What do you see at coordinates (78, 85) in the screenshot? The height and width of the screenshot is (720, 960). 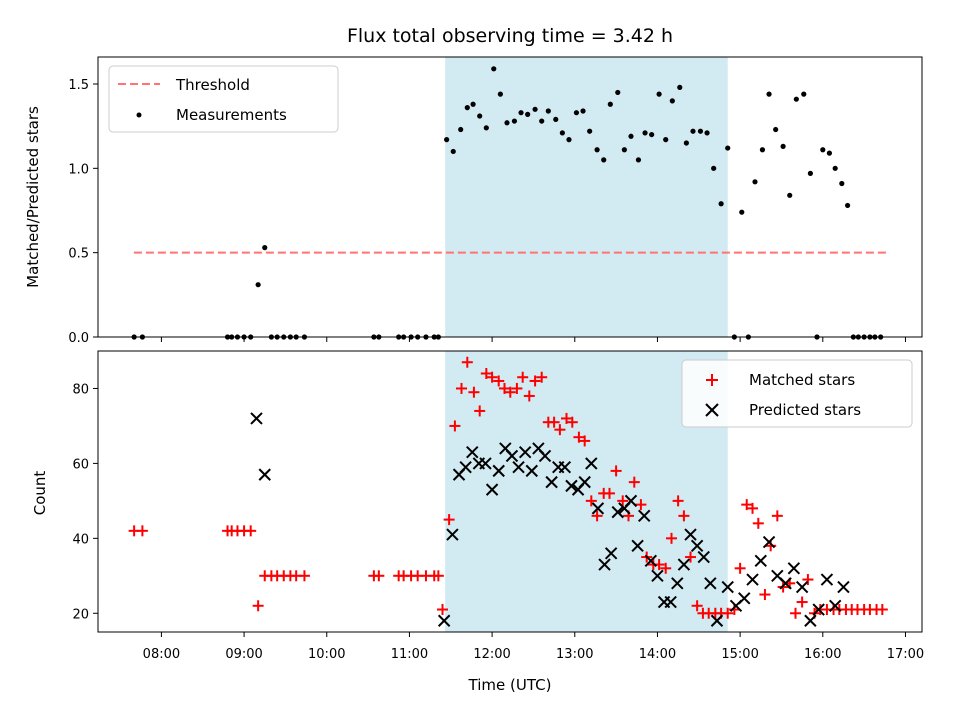 I see `y-tick-label: 1.5` at bounding box center [78, 85].